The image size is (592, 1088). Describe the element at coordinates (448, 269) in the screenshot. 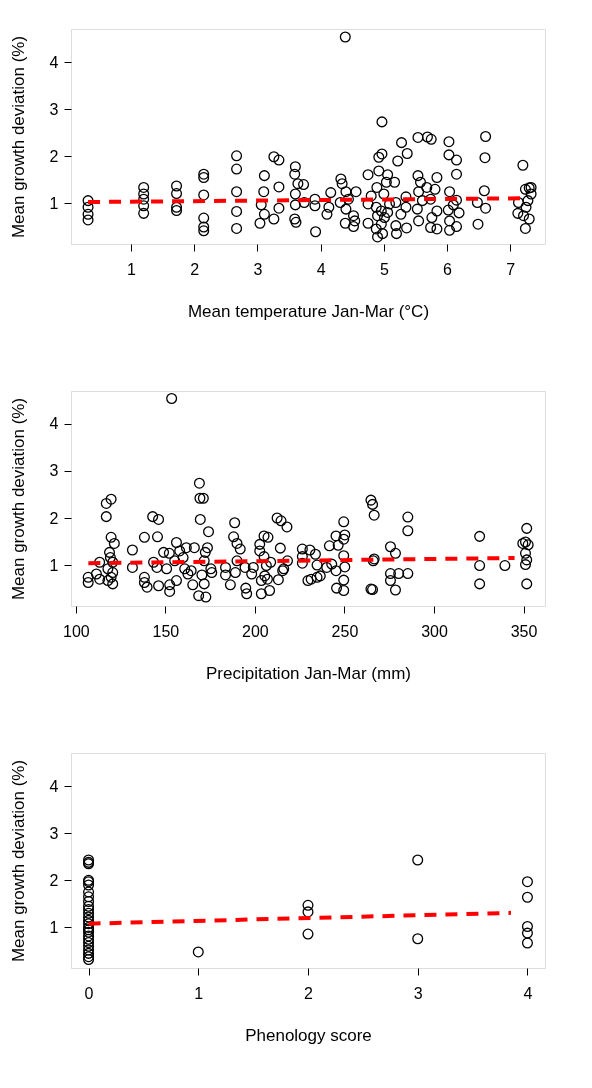

I see `x-tick-label: 6` at that location.